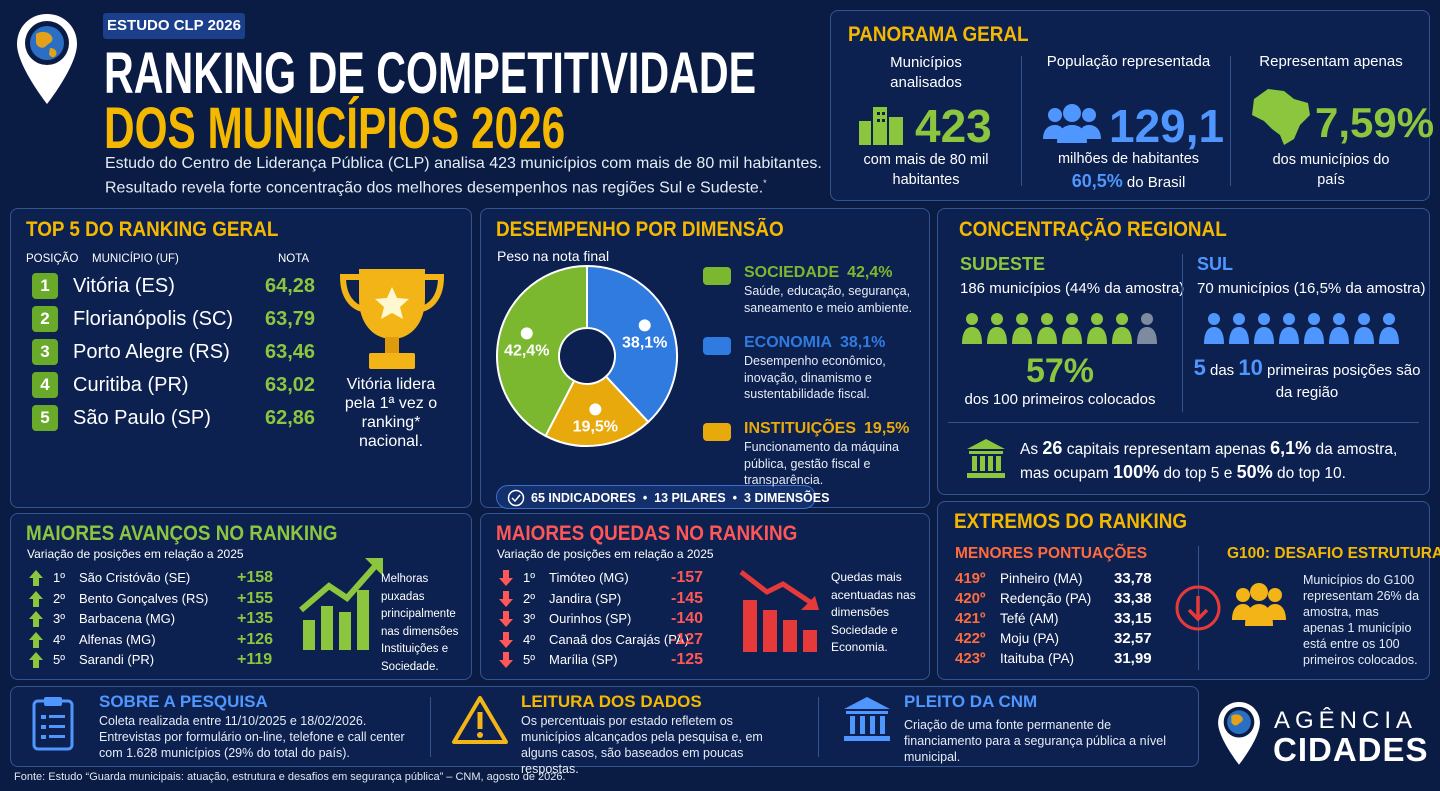  Describe the element at coordinates (290, 418) in the screenshot. I see `score: 62,86` at that location.